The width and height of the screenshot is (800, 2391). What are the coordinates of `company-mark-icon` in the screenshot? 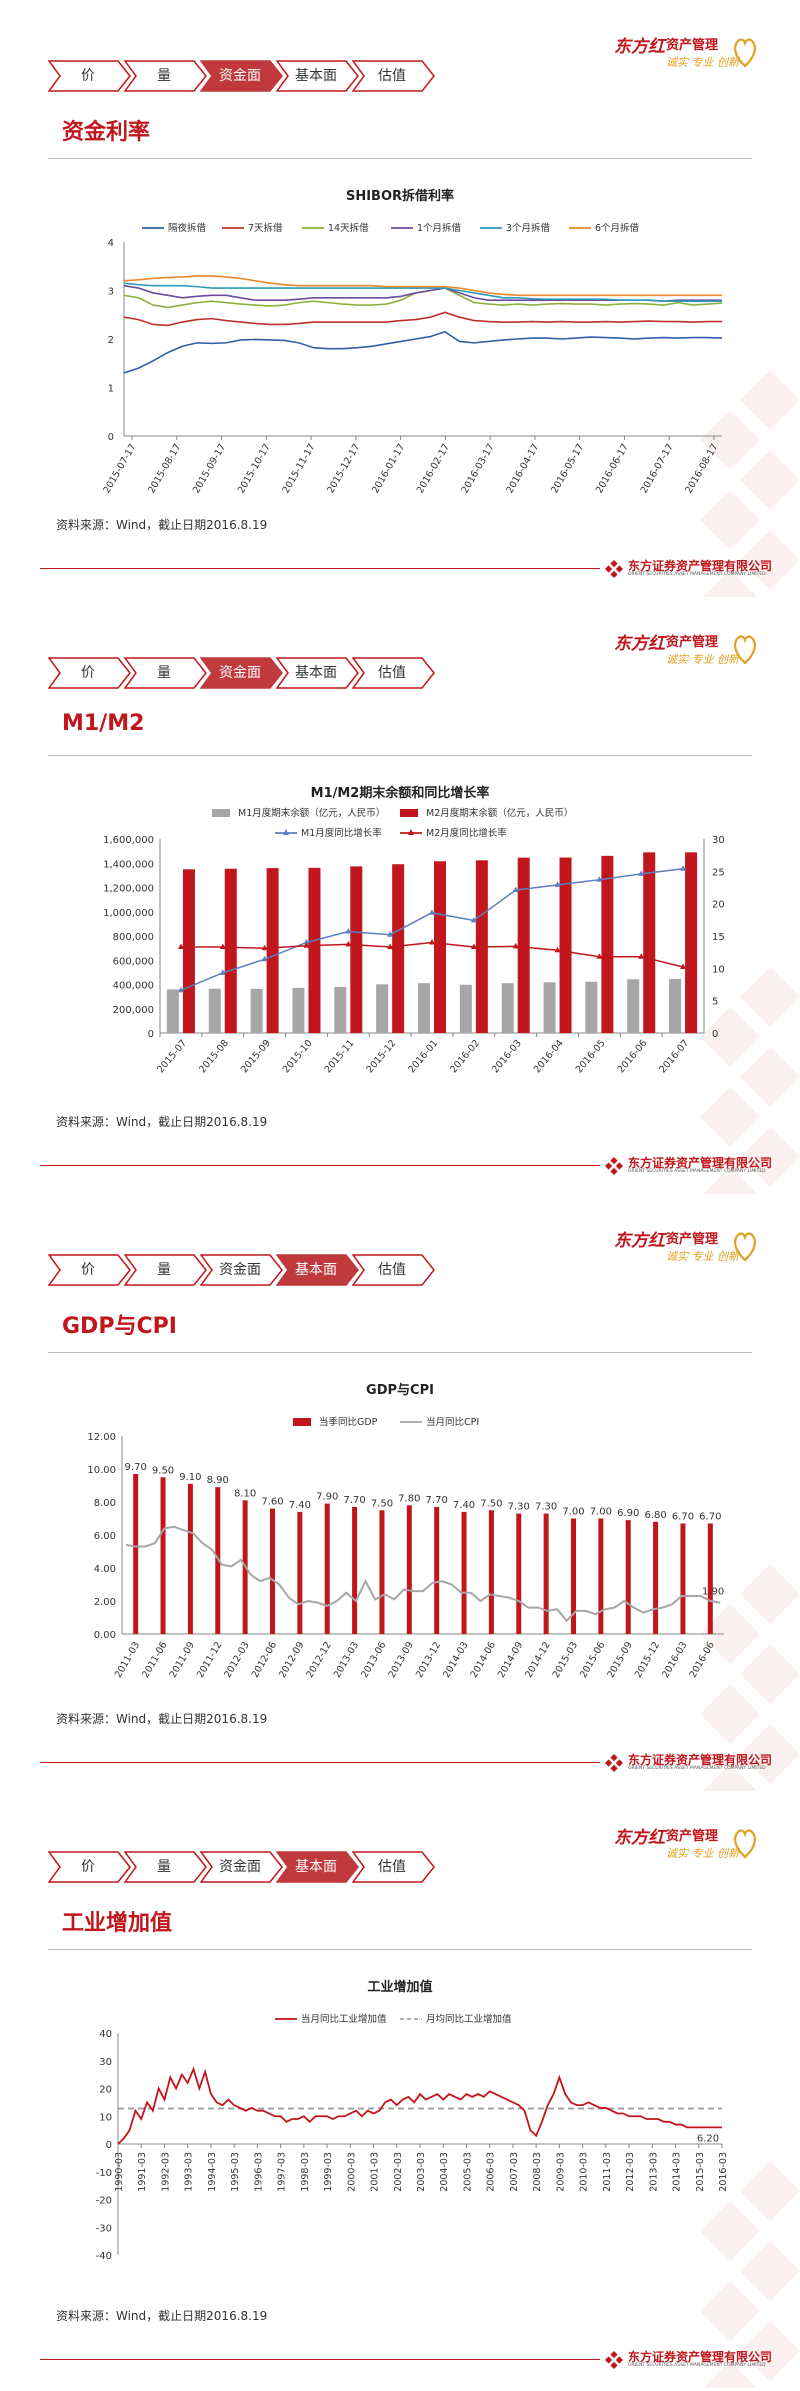 It's located at (614, 569).